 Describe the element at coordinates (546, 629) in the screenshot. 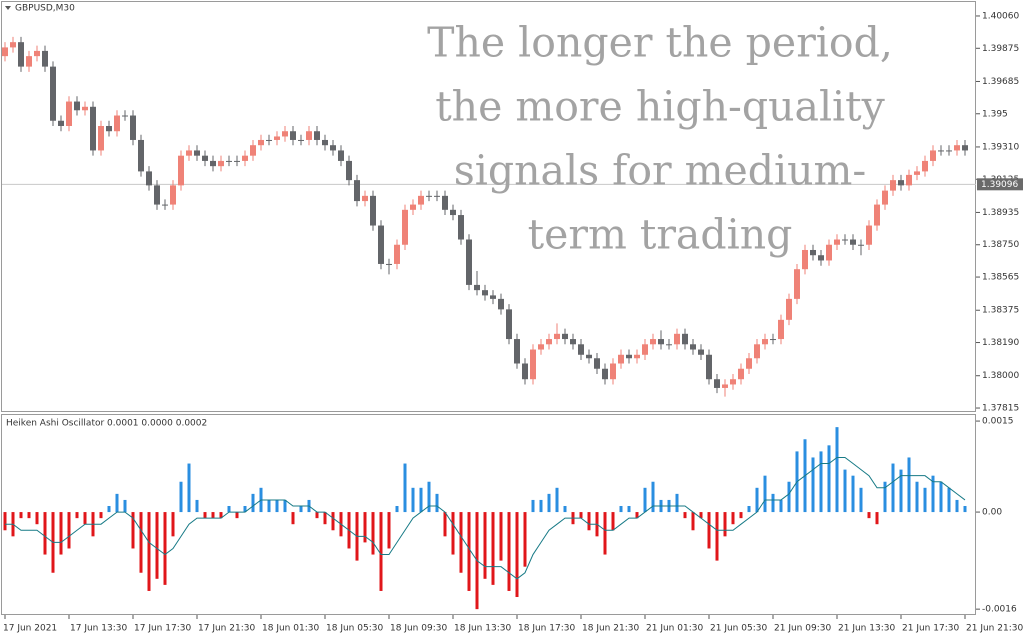

I see `x-tick-label: 18 Jun 17:30` at that location.